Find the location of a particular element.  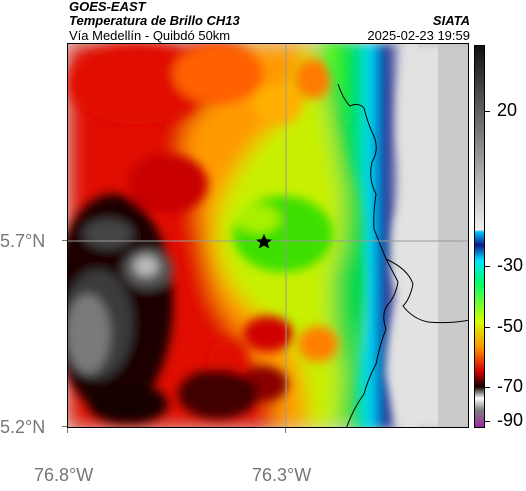

lat-tick-label: 5.2°N is located at coordinates (23, 427).